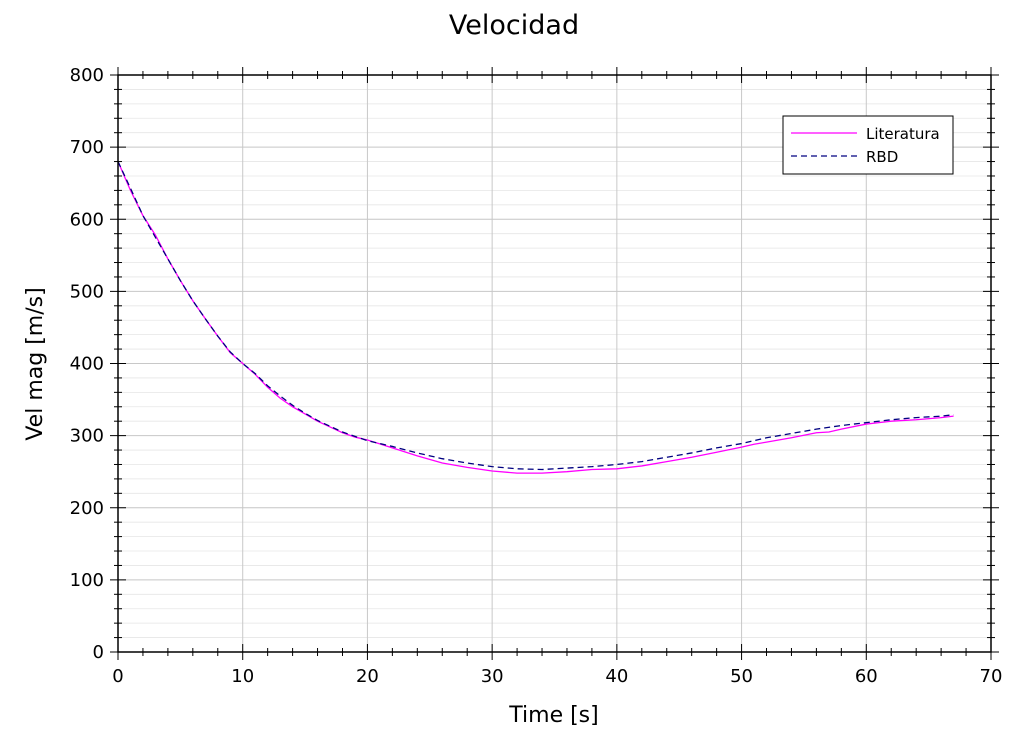 Image resolution: width=1028 pixels, height=746 pixels. What do you see at coordinates (87, 147) in the screenshot?
I see `y-tick-label: 700` at bounding box center [87, 147].